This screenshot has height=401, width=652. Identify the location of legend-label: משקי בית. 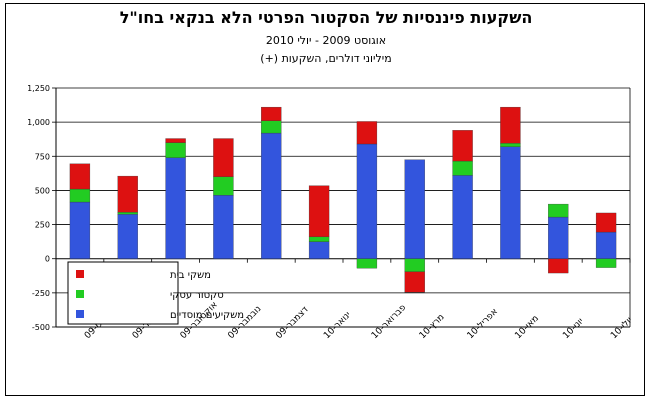
(190, 275).